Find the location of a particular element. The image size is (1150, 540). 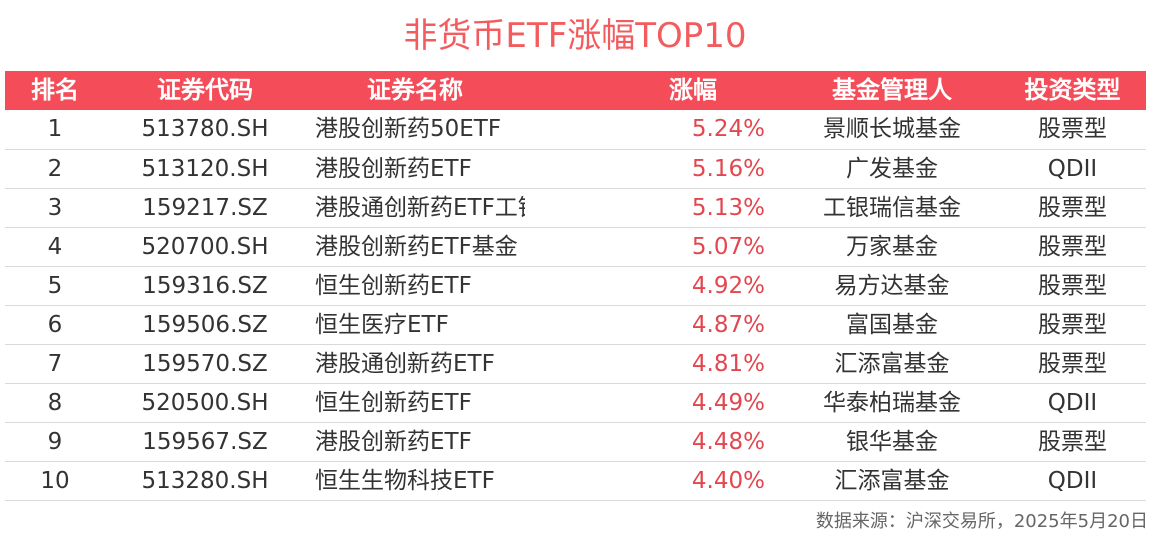

name-cell: 港股创新药50ETF is located at coordinates (415, 130).